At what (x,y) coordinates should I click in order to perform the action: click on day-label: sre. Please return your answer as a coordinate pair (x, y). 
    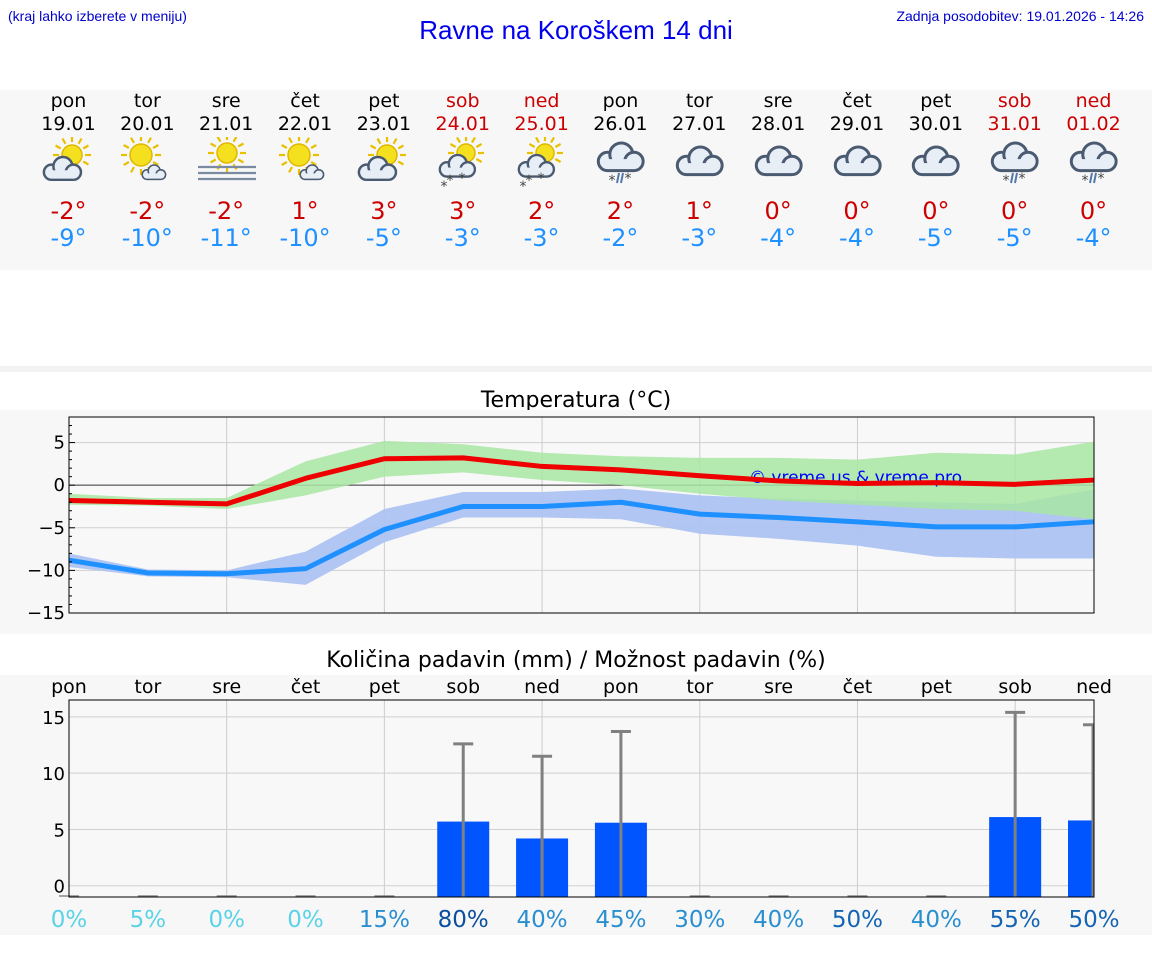
    Looking at the image, I should click on (226, 687).